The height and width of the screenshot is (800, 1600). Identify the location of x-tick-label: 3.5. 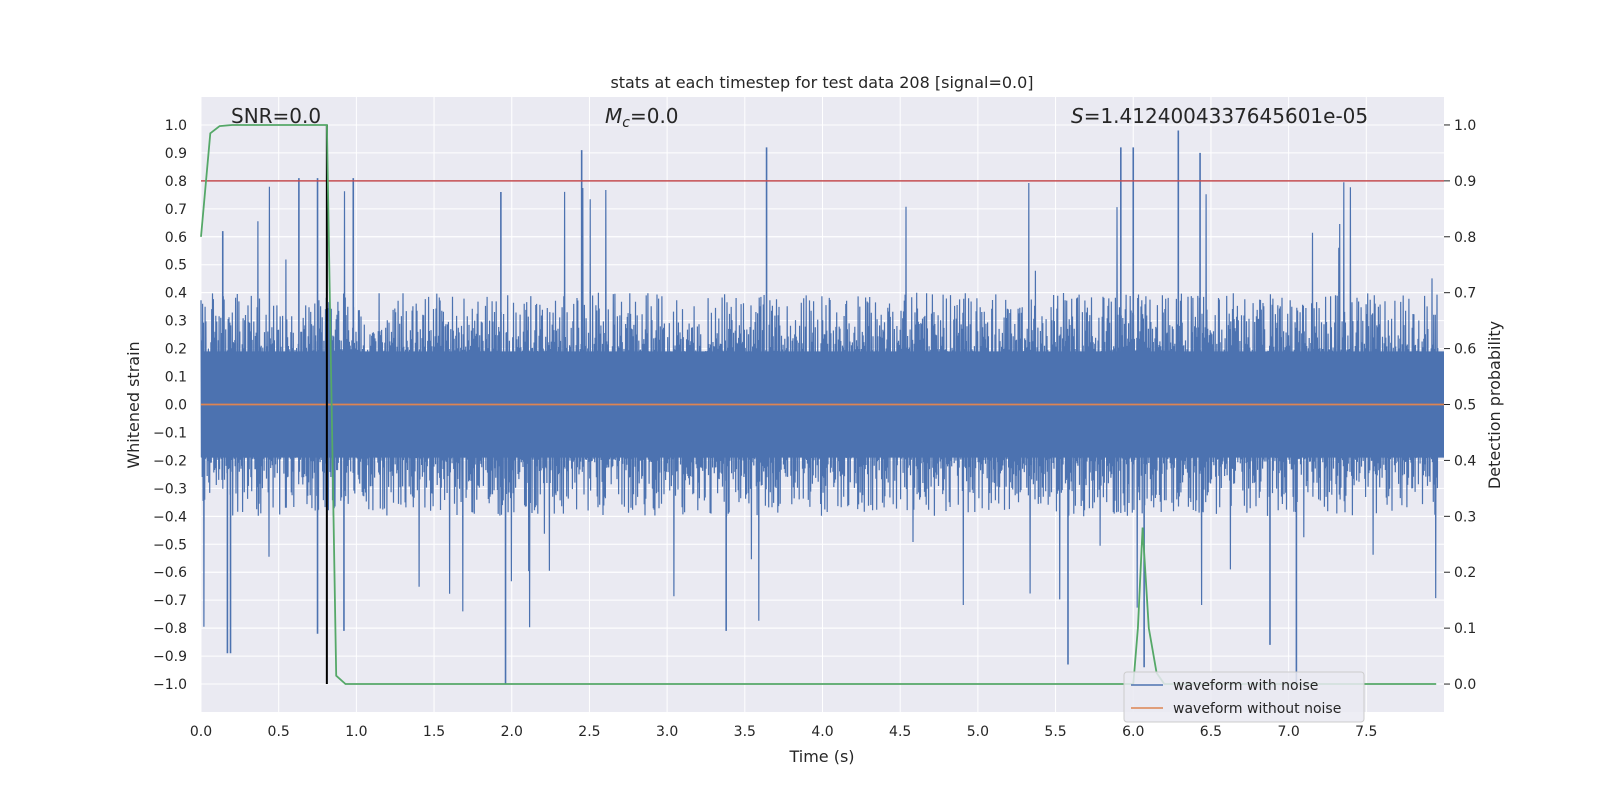
(745, 732).